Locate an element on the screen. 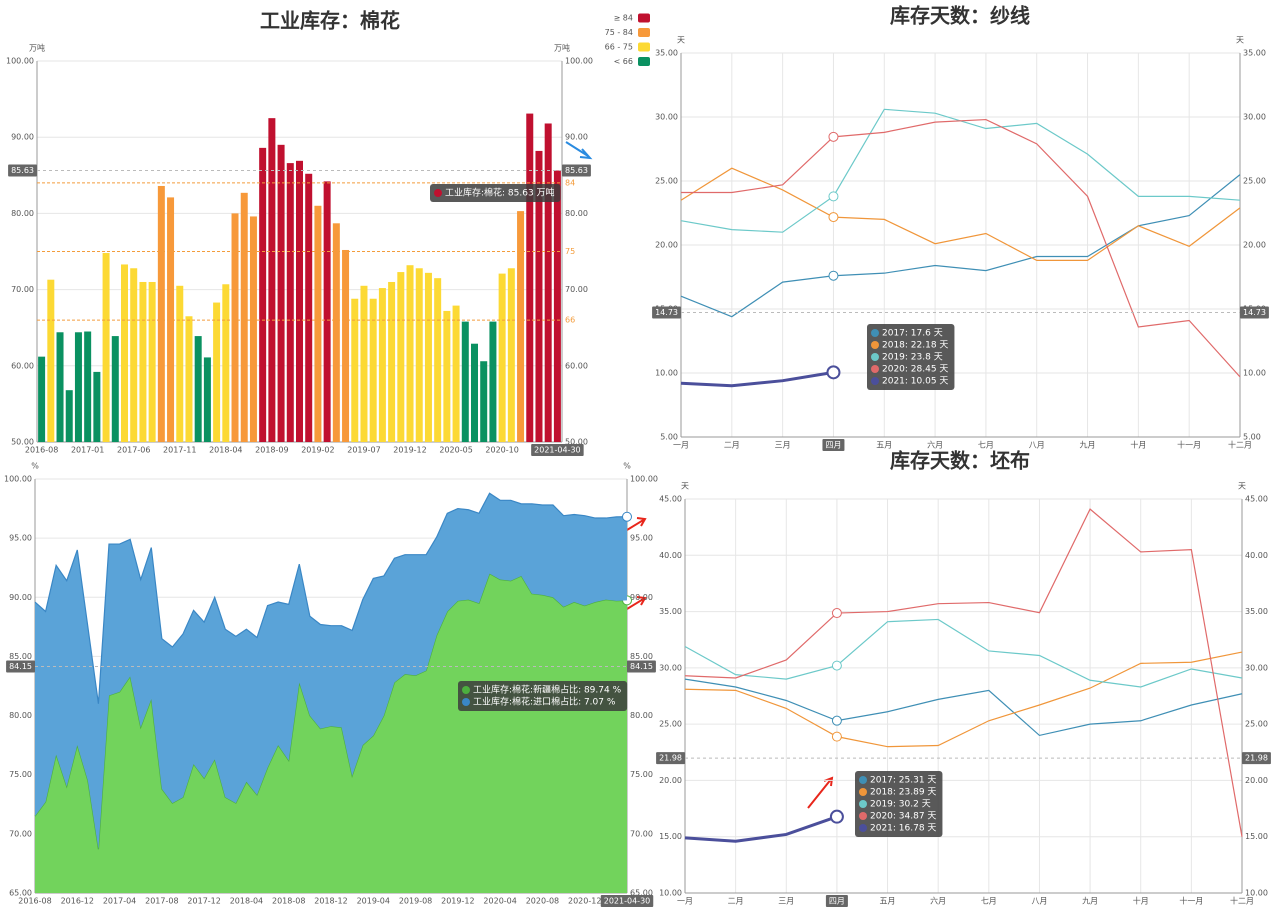  x-tick-label: 二月 is located at coordinates (736, 901).